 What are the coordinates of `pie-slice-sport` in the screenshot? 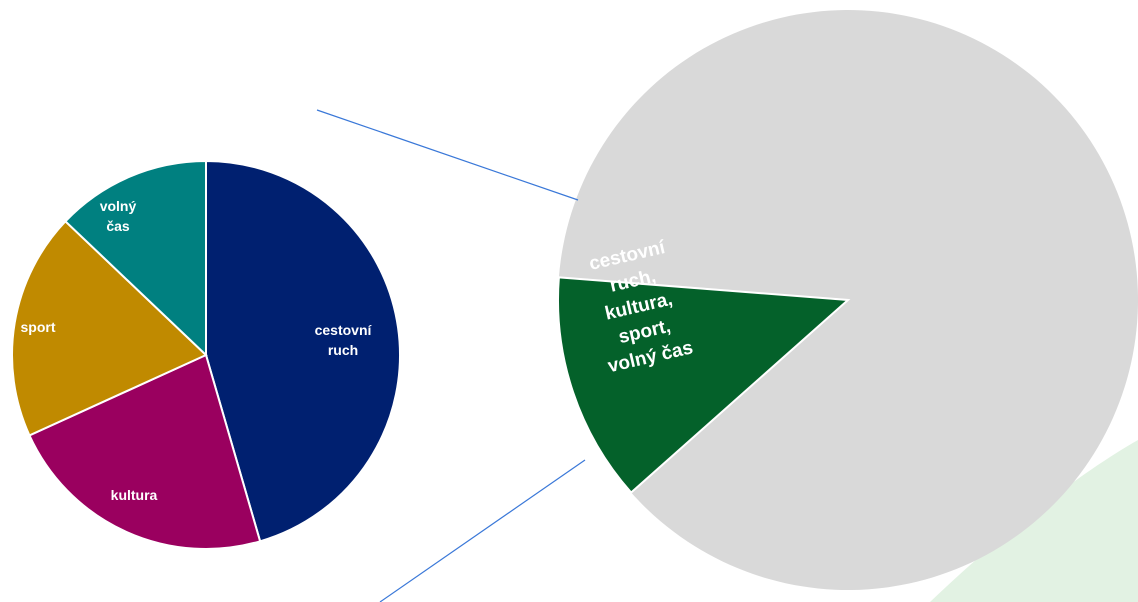 It's located at (109, 328).